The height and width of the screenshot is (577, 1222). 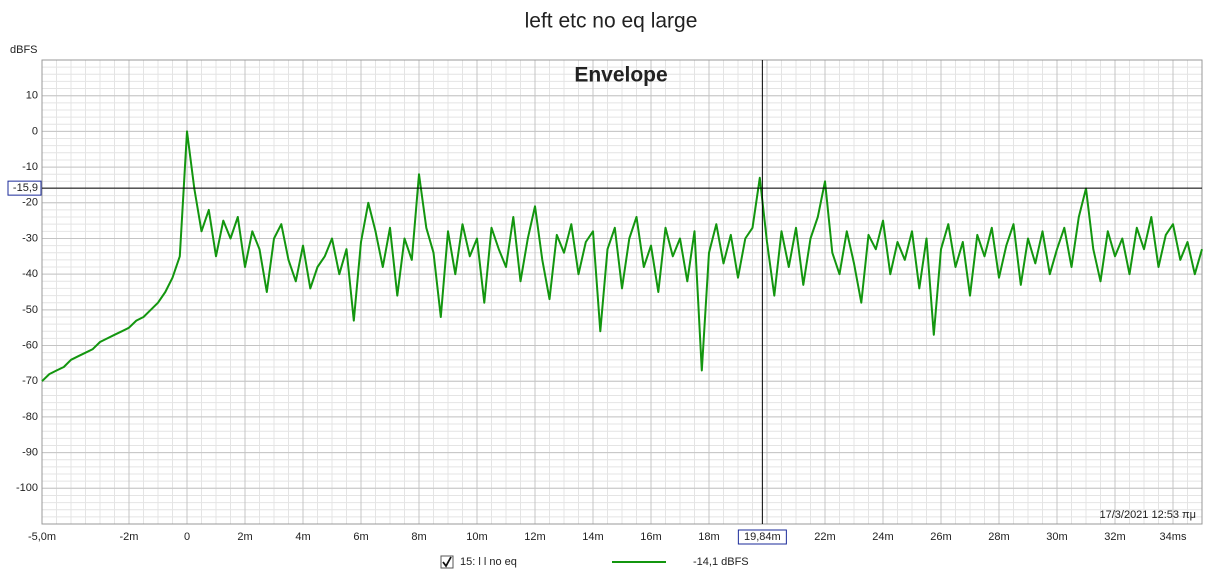 What do you see at coordinates (447, 562) in the screenshot?
I see `legend-check` at bounding box center [447, 562].